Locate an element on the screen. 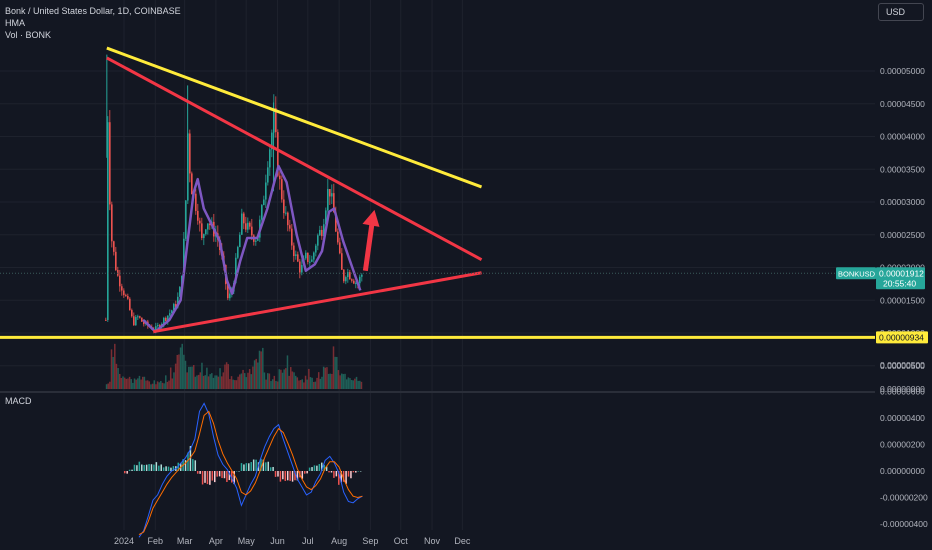 The image size is (932, 550). support-badge is located at coordinates (902, 337).